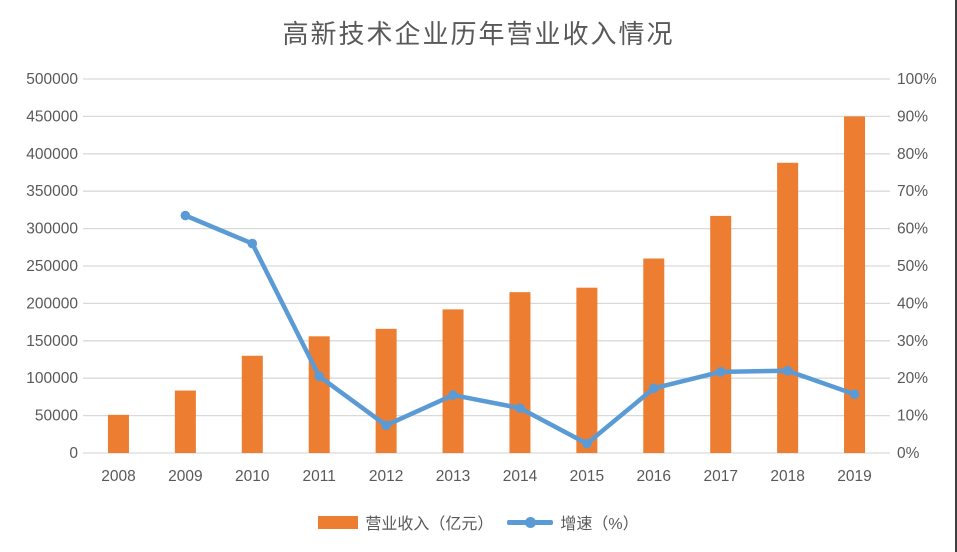 The height and width of the screenshot is (552, 957). I want to click on bar-2015, so click(587, 370).